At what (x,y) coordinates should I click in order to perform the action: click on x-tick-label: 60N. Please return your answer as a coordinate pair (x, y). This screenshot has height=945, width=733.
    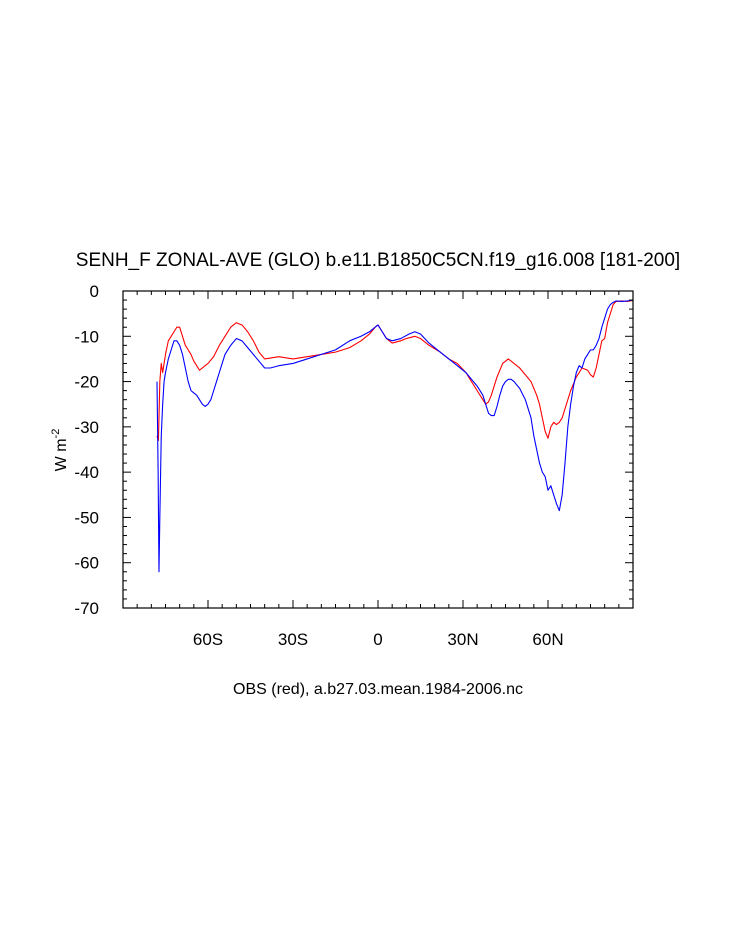
    Looking at the image, I should click on (547, 639).